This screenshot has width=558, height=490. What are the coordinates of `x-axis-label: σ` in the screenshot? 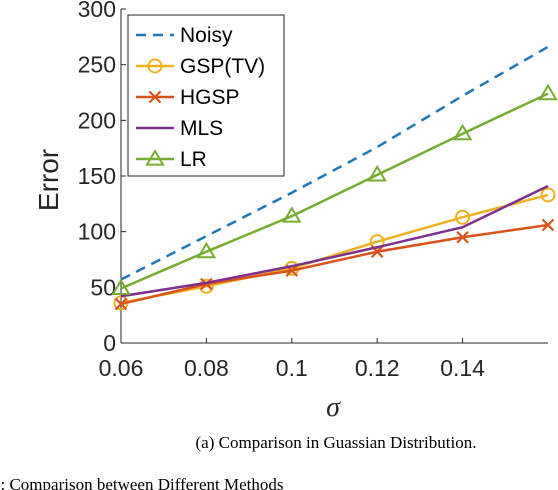 It's located at (333, 407).